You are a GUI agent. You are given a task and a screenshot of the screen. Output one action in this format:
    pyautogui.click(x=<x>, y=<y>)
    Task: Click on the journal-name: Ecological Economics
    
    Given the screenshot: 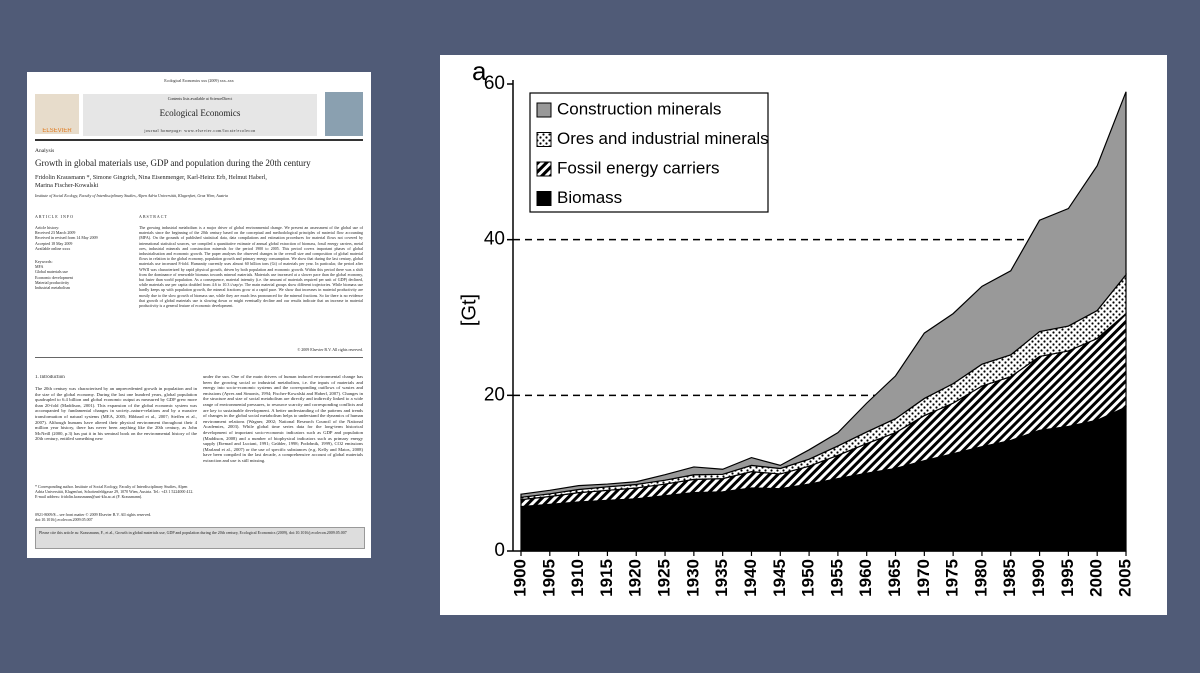 What is the action you would take?
    pyautogui.click(x=200, y=113)
    